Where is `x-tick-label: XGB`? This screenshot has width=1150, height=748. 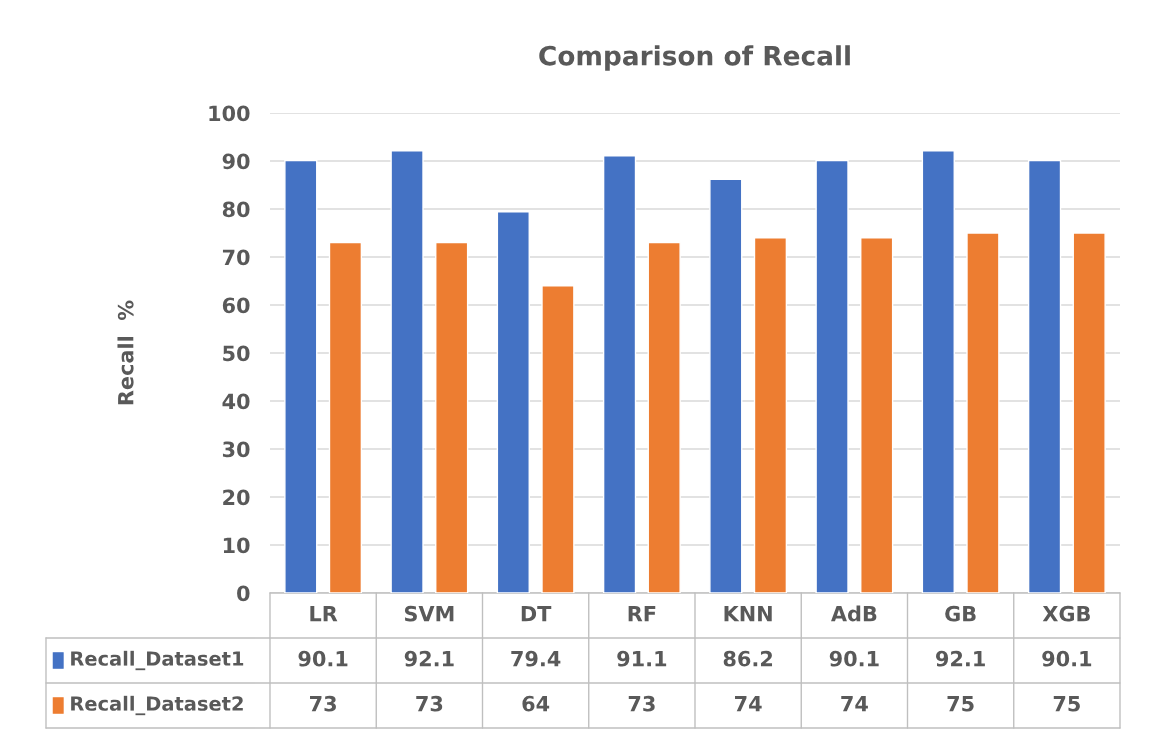 x-tick-label: XGB is located at coordinates (1066, 613).